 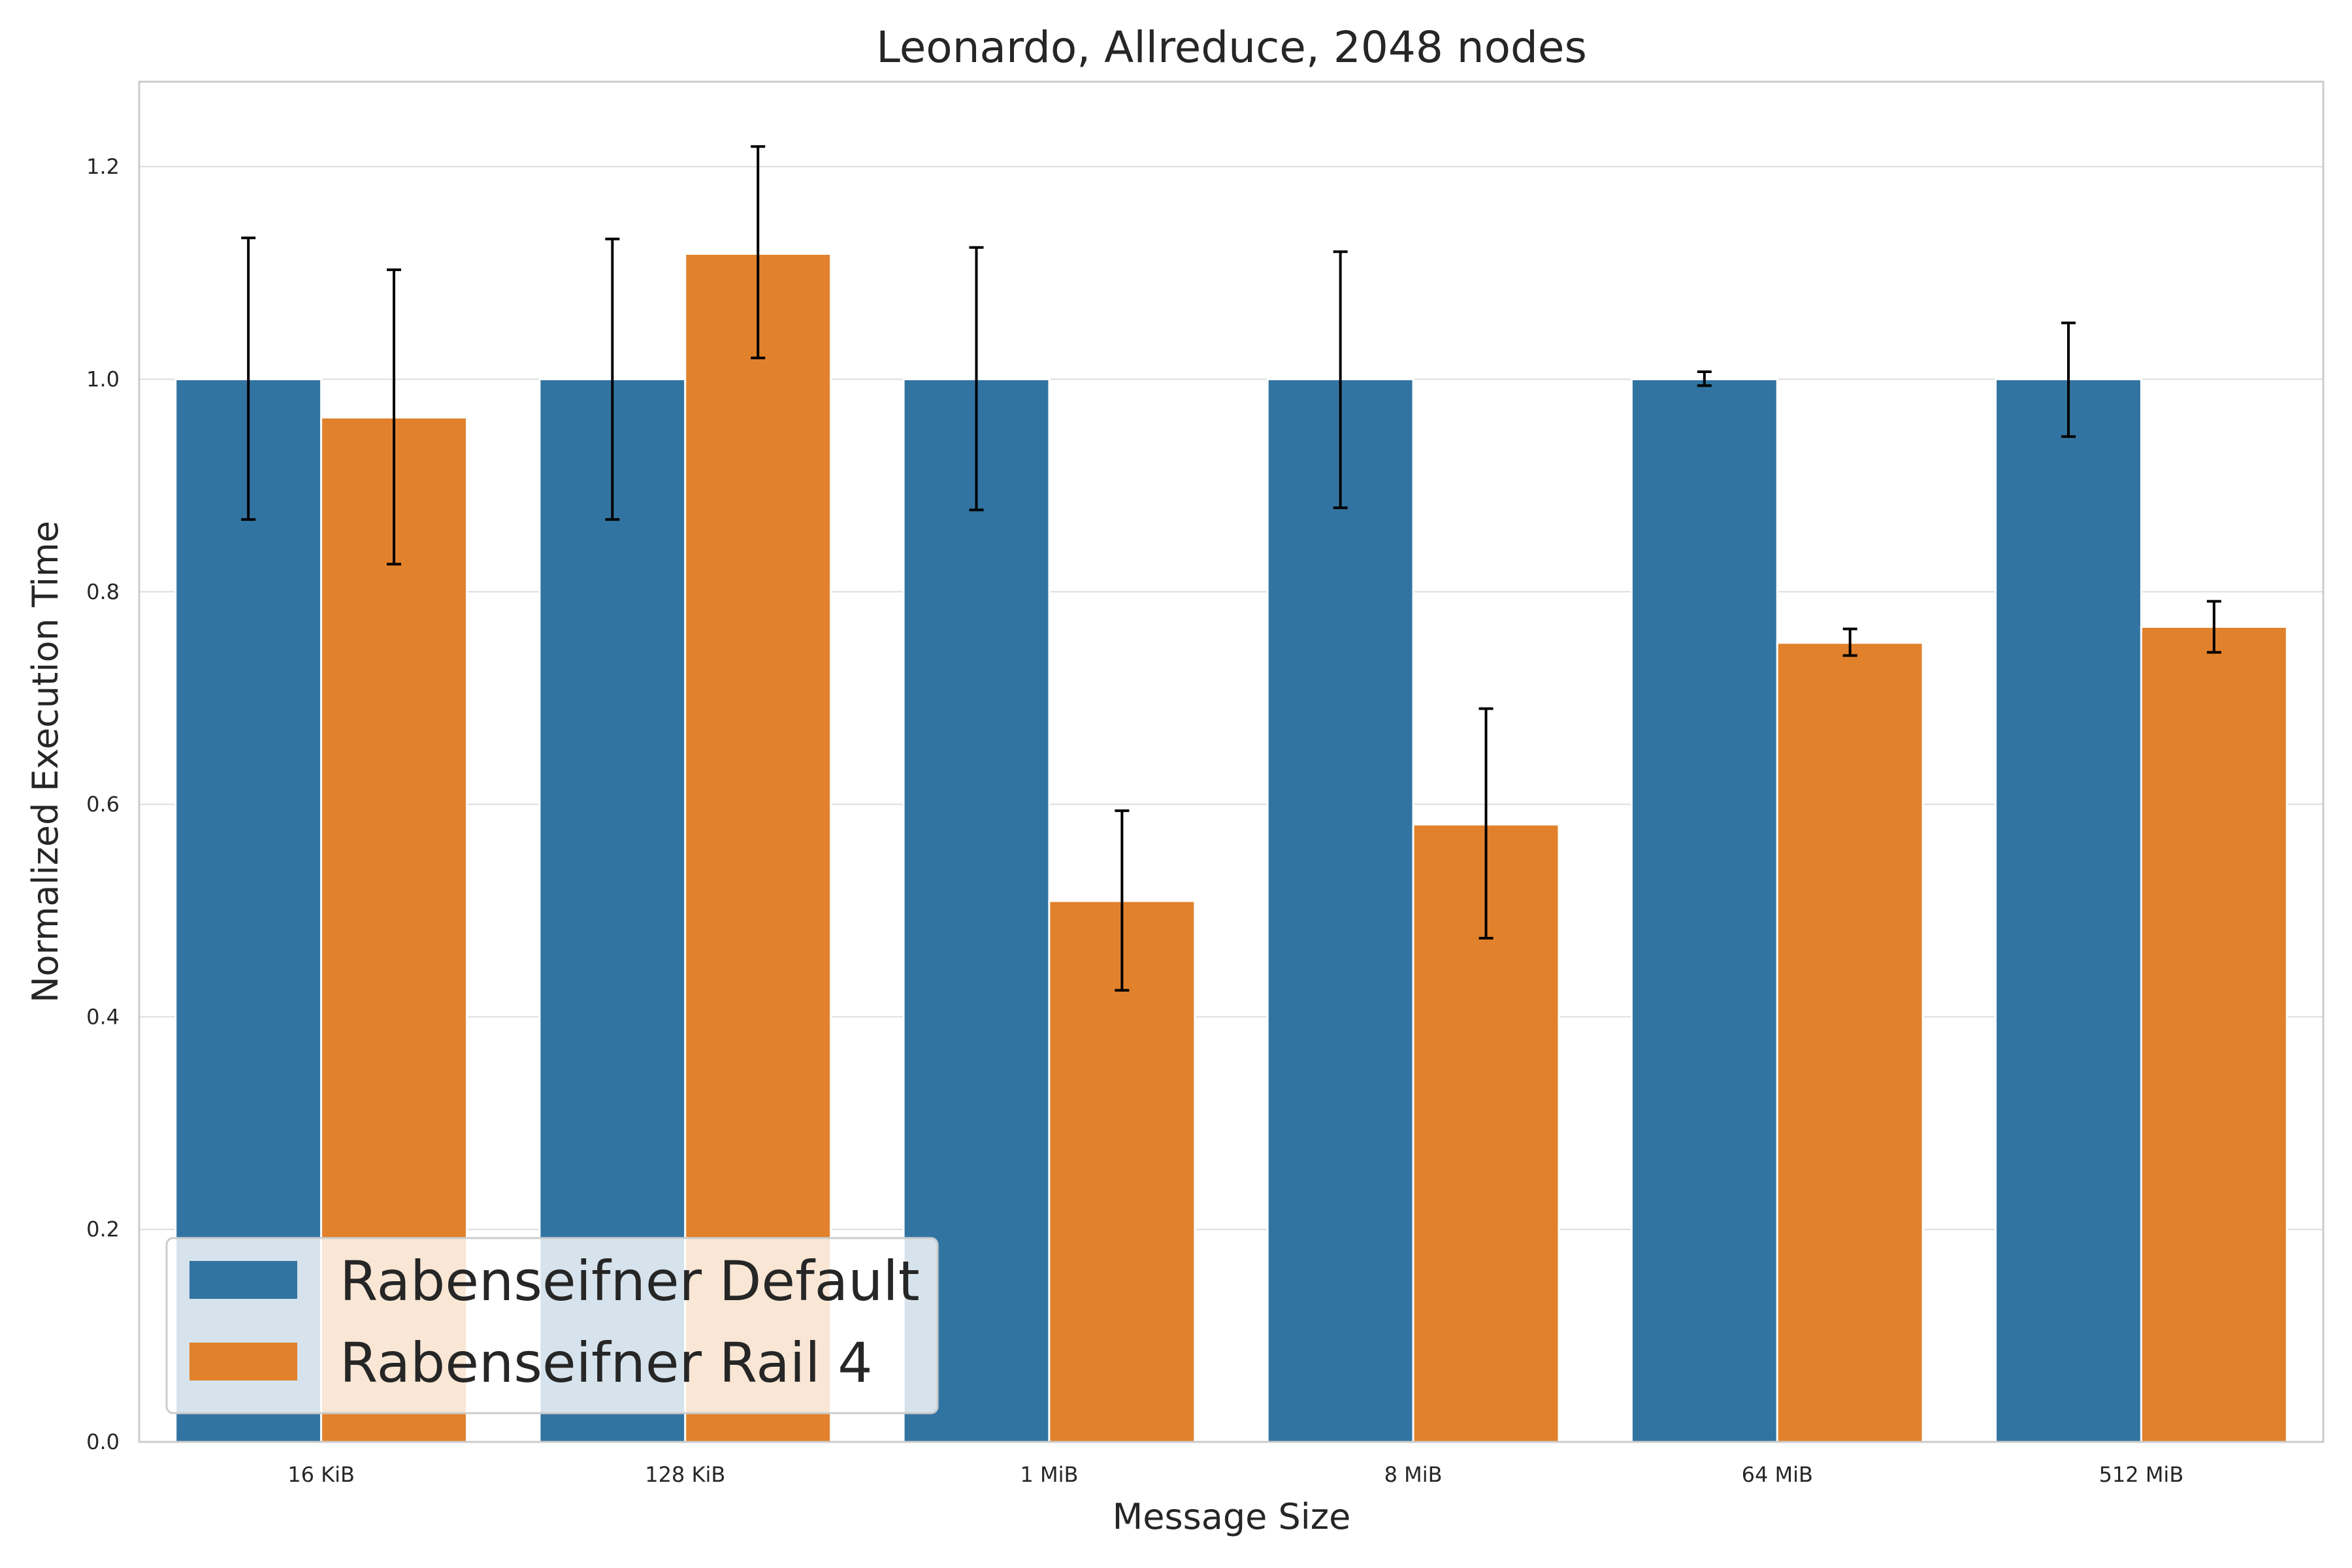 I want to click on y-tick-label: 1.0, so click(x=103, y=379).